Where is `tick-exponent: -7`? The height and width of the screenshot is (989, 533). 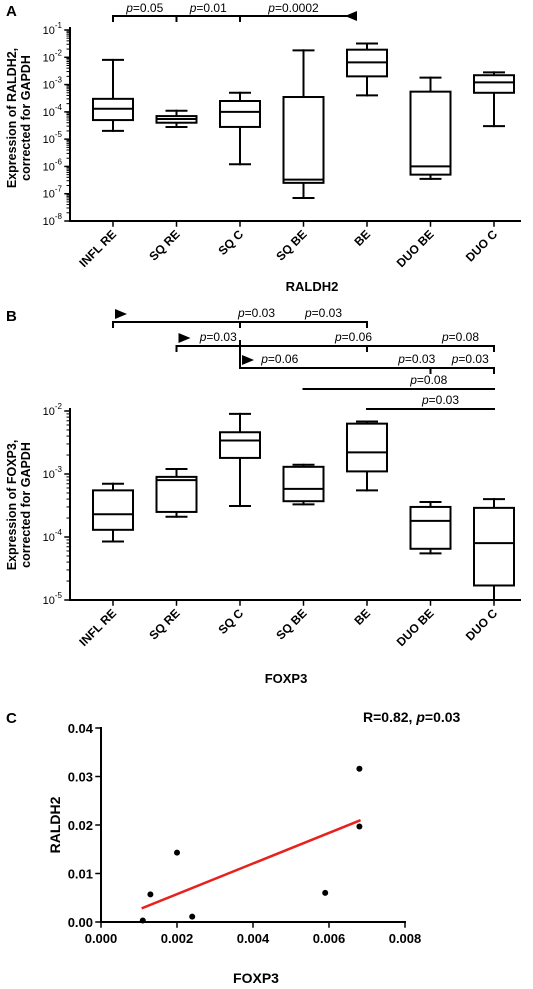
tick-exponent: -7 is located at coordinates (59, 189).